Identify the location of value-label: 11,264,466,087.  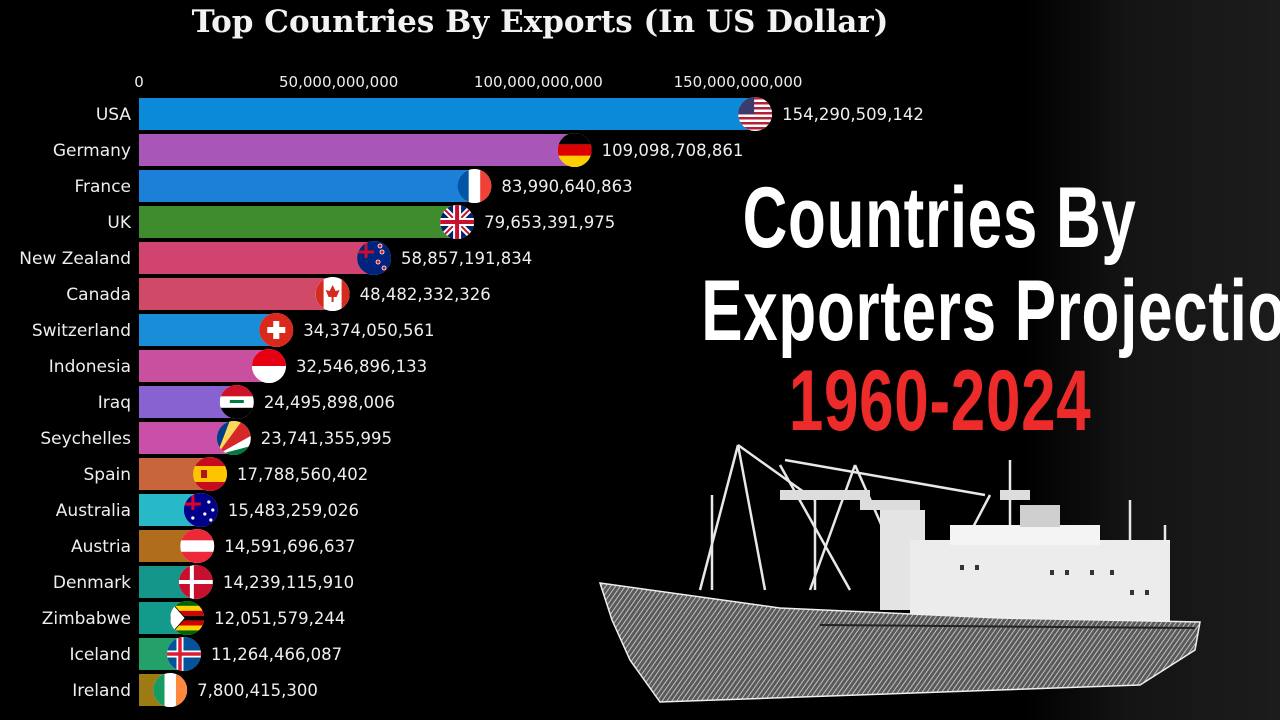
(276, 654).